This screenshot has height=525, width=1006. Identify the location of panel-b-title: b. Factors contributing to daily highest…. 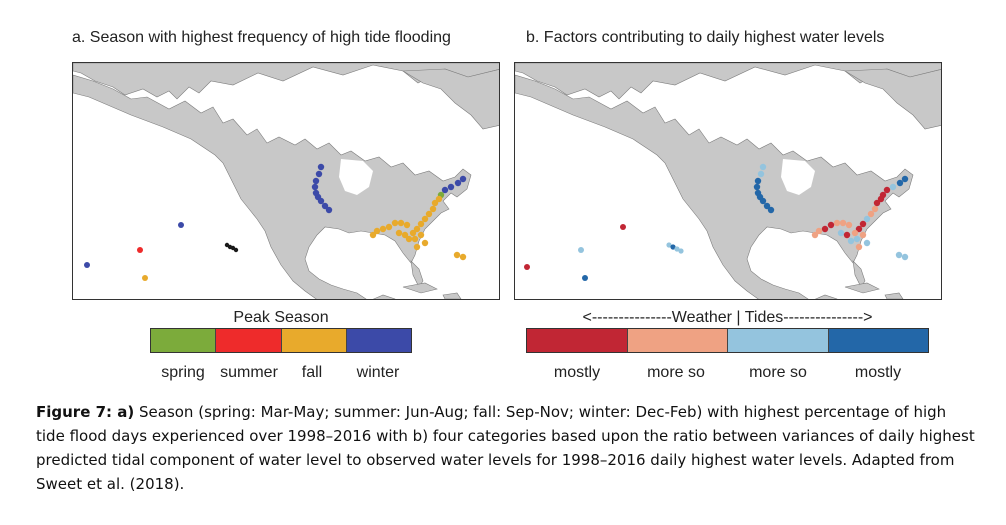
(705, 37).